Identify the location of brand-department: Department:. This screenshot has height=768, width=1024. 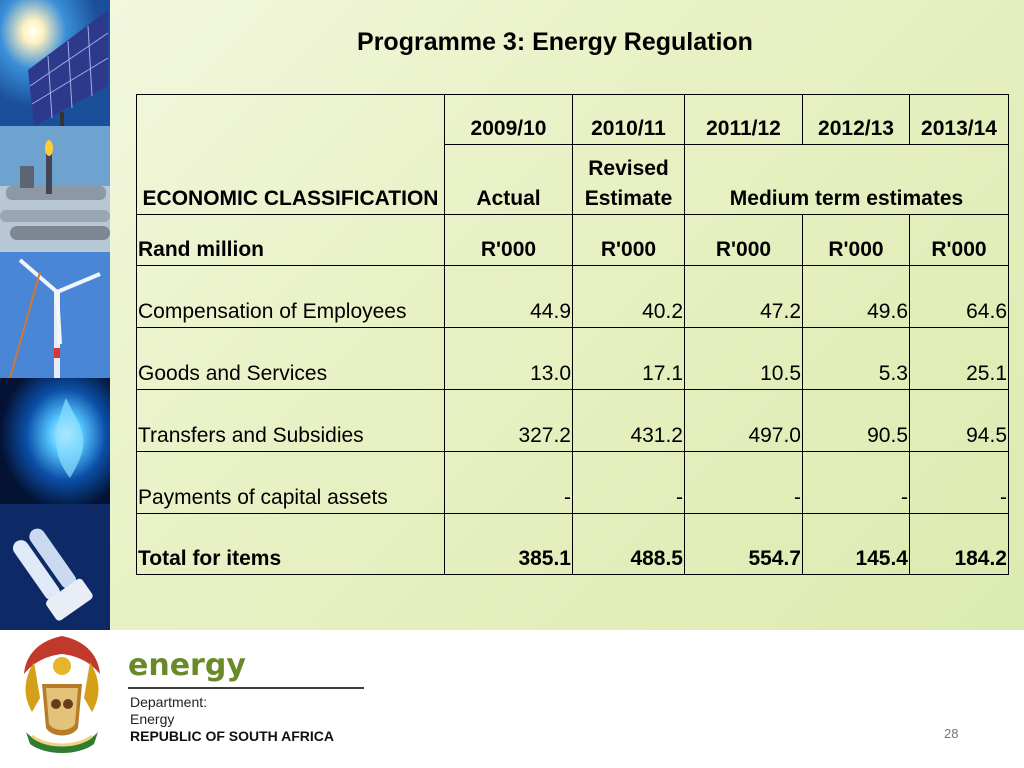
(169, 702).